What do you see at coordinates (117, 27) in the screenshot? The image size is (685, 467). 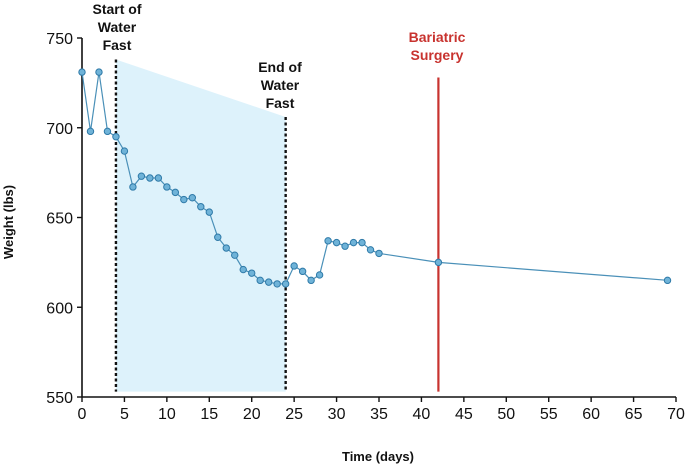 I see `annotation-start-water-fast-line: Water` at bounding box center [117, 27].